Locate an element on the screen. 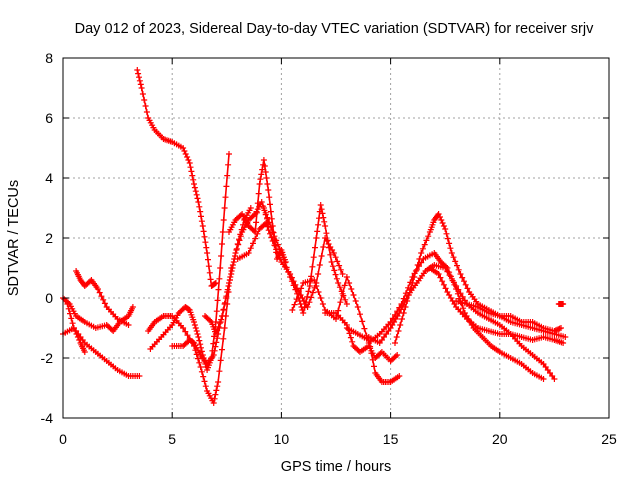  x-tick-label: 15 is located at coordinates (391, 439).